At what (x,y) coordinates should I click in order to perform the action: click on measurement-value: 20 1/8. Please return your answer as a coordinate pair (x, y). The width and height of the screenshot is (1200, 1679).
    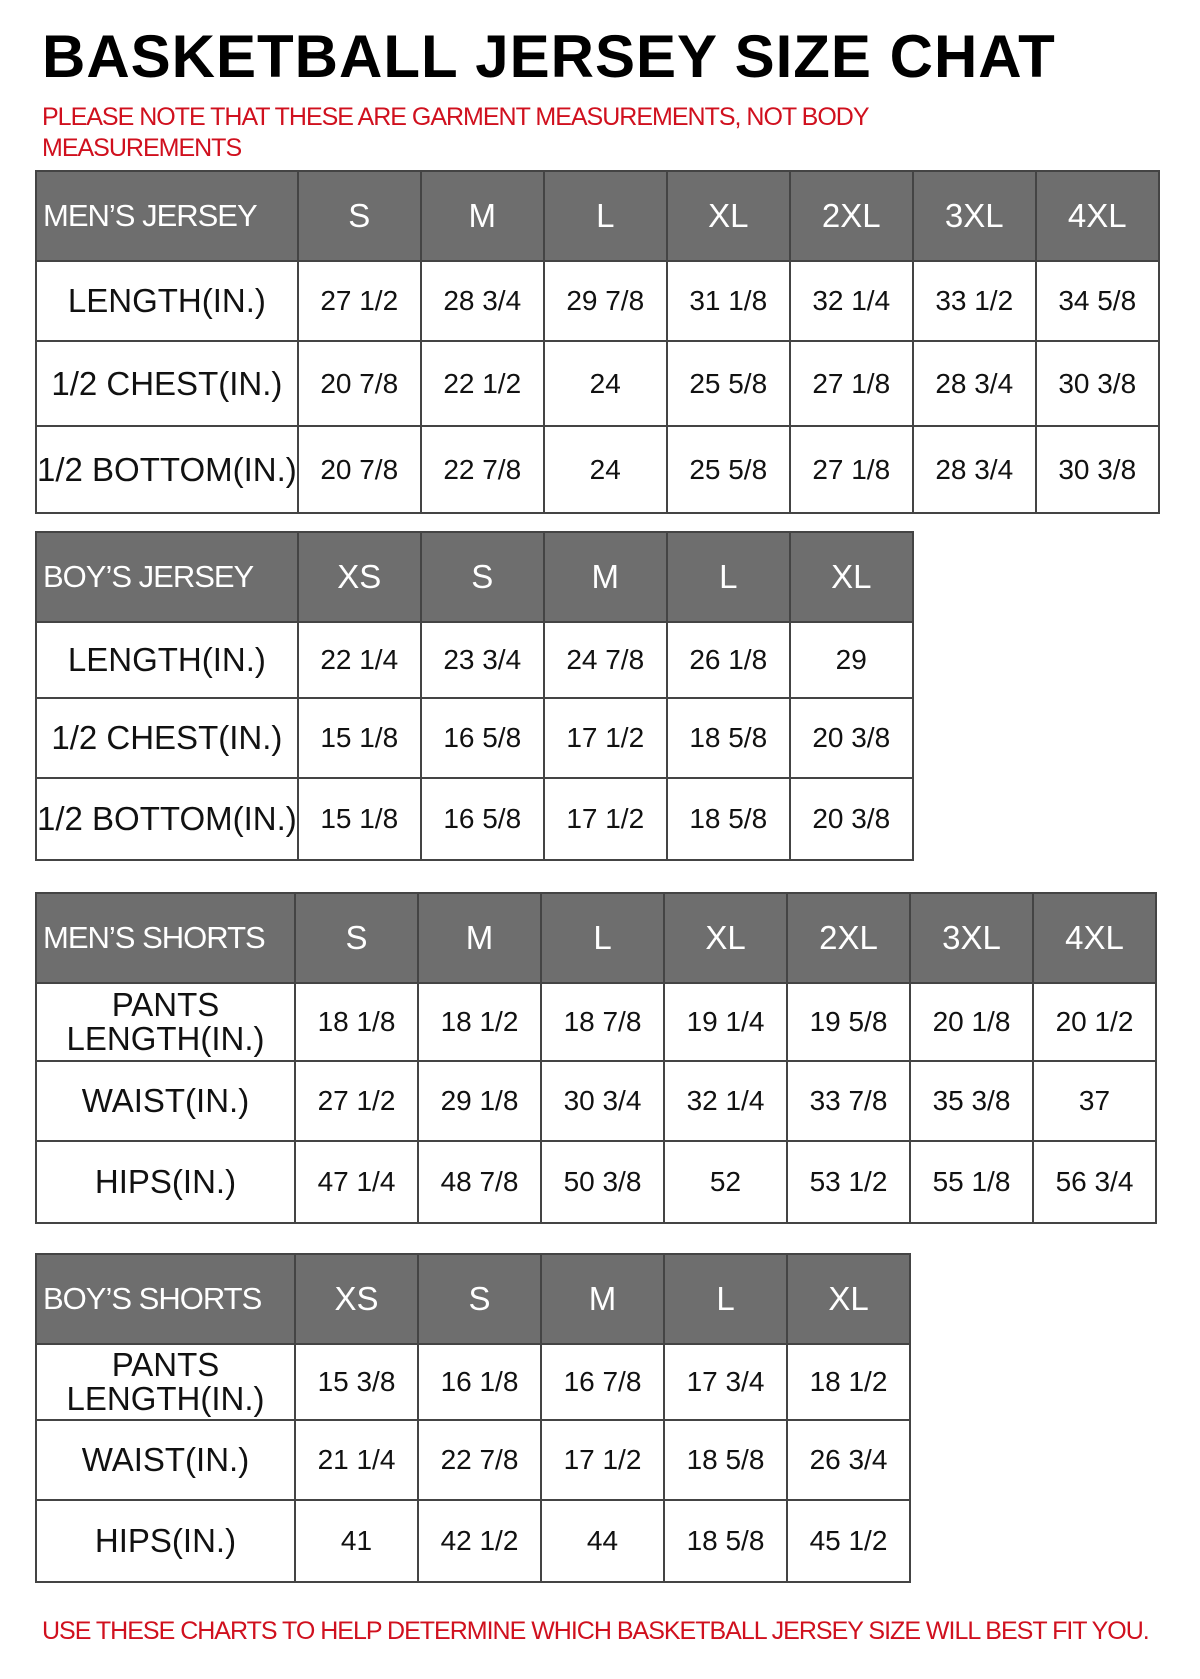
    Looking at the image, I should click on (971, 1022).